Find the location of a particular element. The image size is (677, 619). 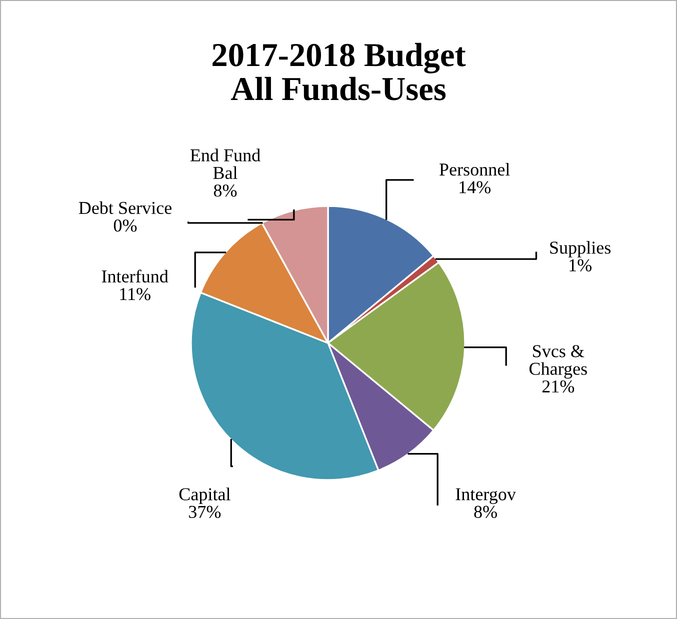

slice-label: End Fund Bal is located at coordinates (225, 164).